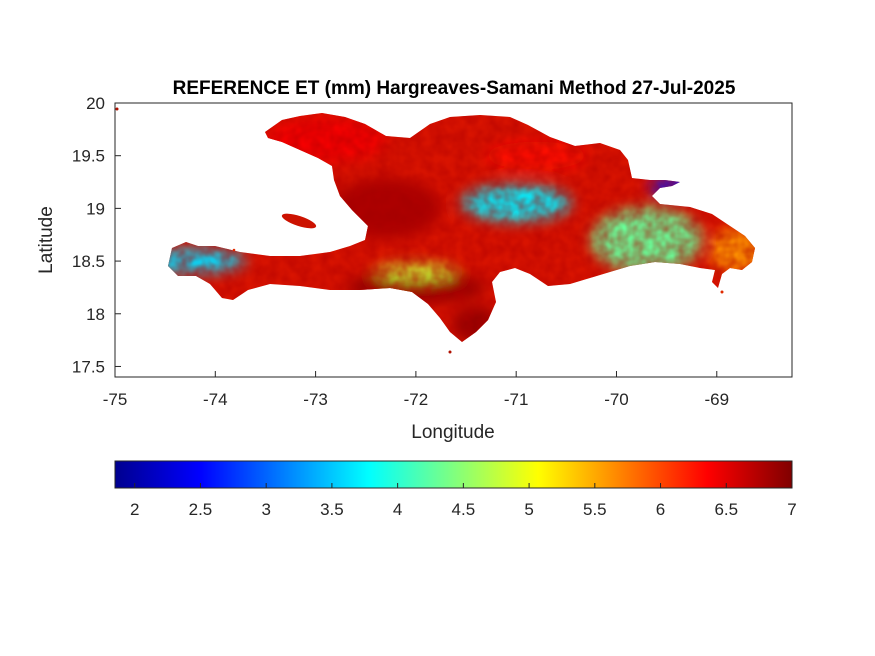 This screenshot has width=875, height=656. I want to click on x-axis-ticks: -75 -74 -73 -72 -71 -70 -69, so click(416, 390).